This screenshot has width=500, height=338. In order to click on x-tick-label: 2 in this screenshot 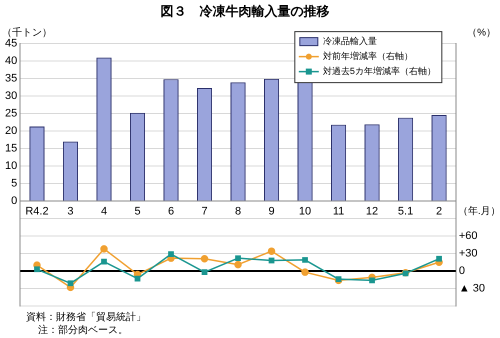, I will do `click(439, 212)`.